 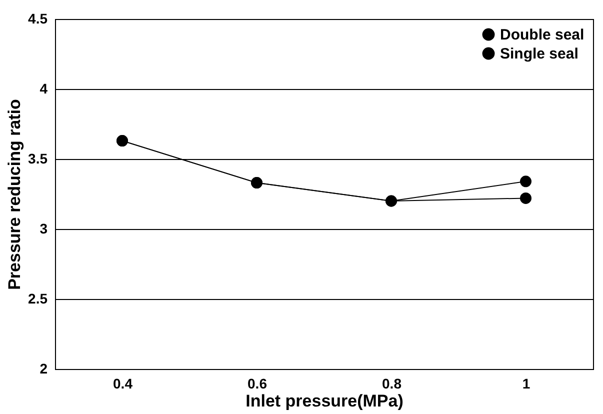 What do you see at coordinates (44, 88) in the screenshot?
I see `y-tick-label: 4` at bounding box center [44, 88].